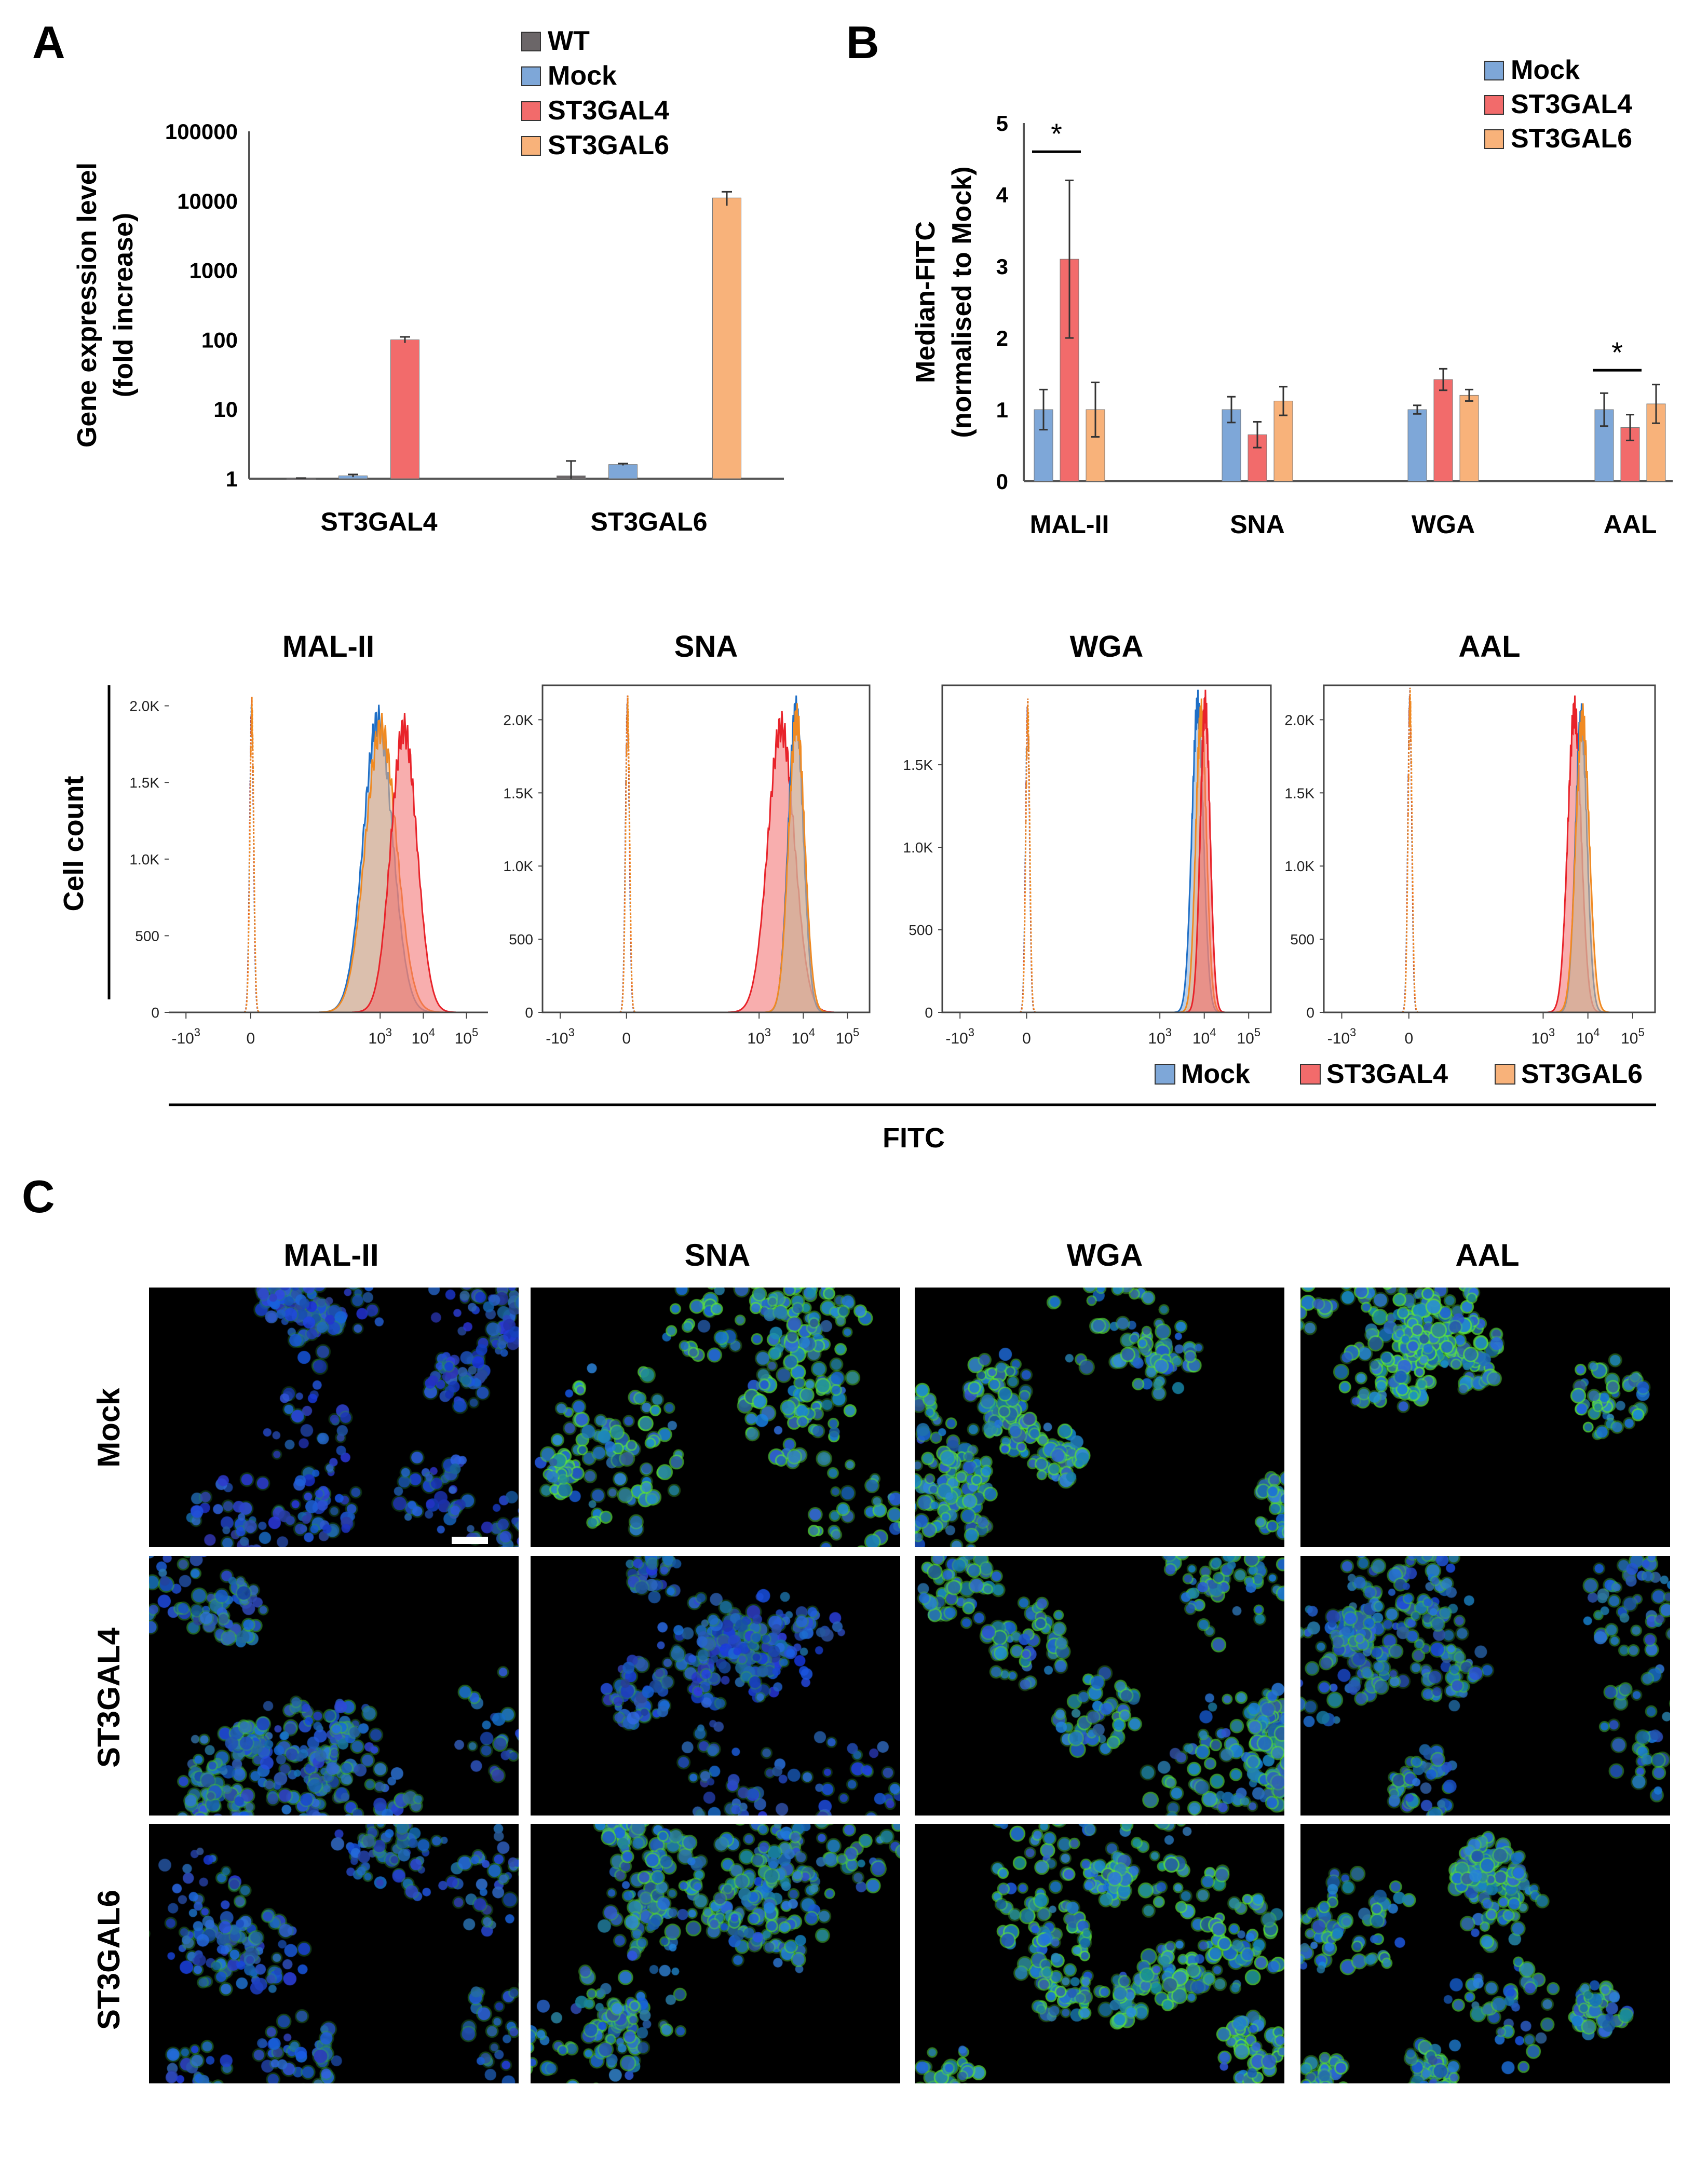  What do you see at coordinates (1002, 266) in the screenshot?
I see `y-tick-label: 3` at bounding box center [1002, 266].